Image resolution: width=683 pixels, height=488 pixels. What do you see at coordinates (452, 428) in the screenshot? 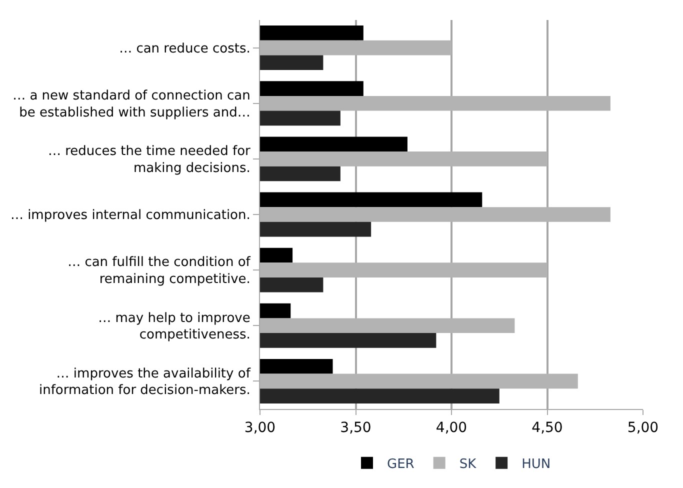
I see `x-tick-label: 4,00` at bounding box center [452, 428].